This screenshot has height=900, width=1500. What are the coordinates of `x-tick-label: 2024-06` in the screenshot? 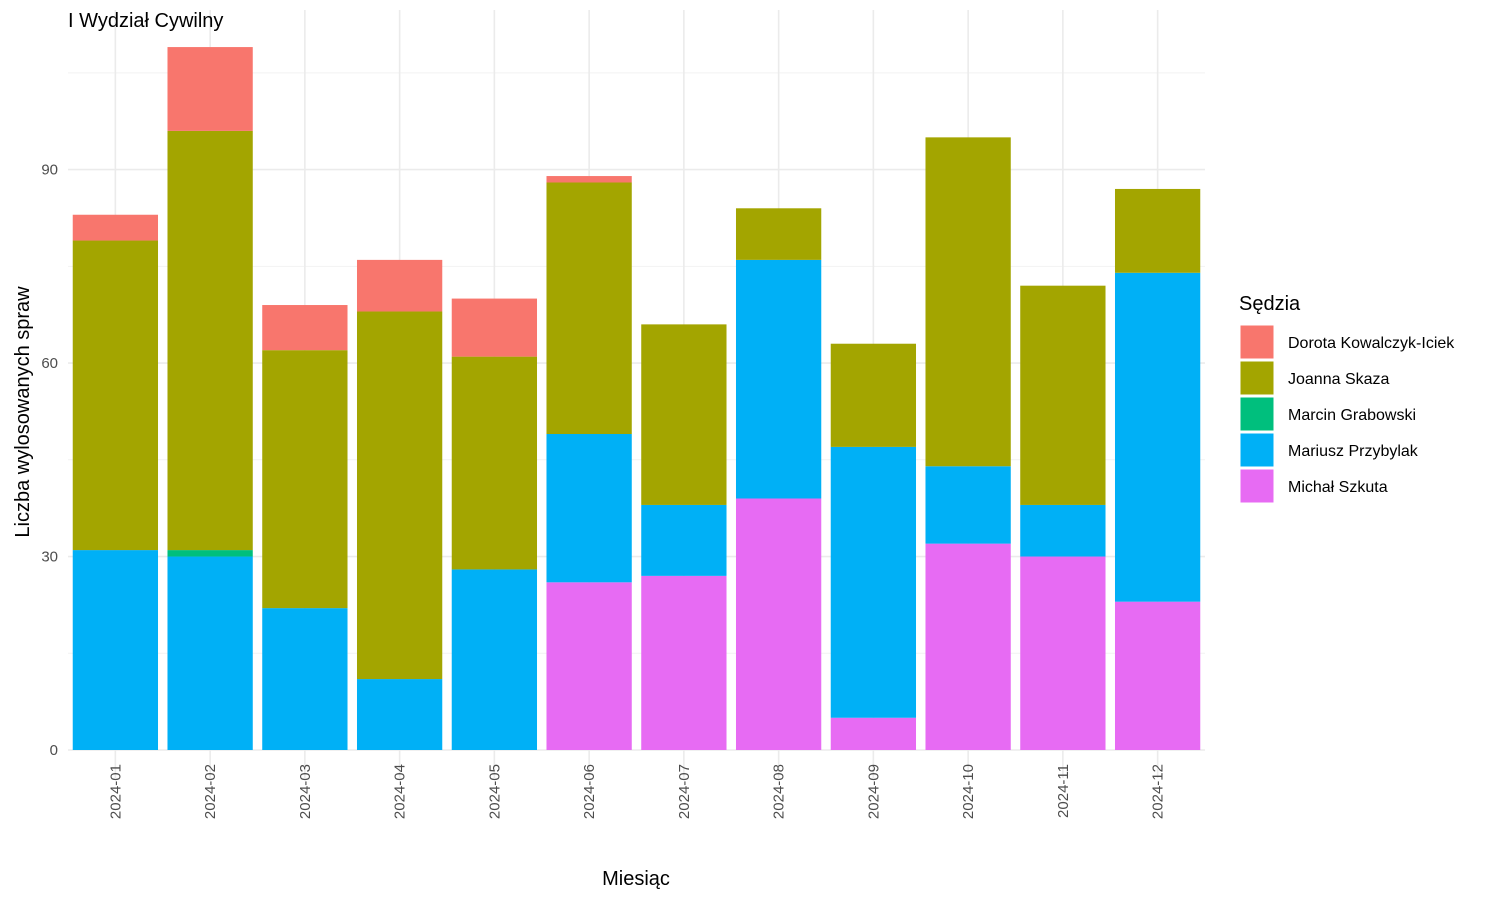 It's located at (589, 791).